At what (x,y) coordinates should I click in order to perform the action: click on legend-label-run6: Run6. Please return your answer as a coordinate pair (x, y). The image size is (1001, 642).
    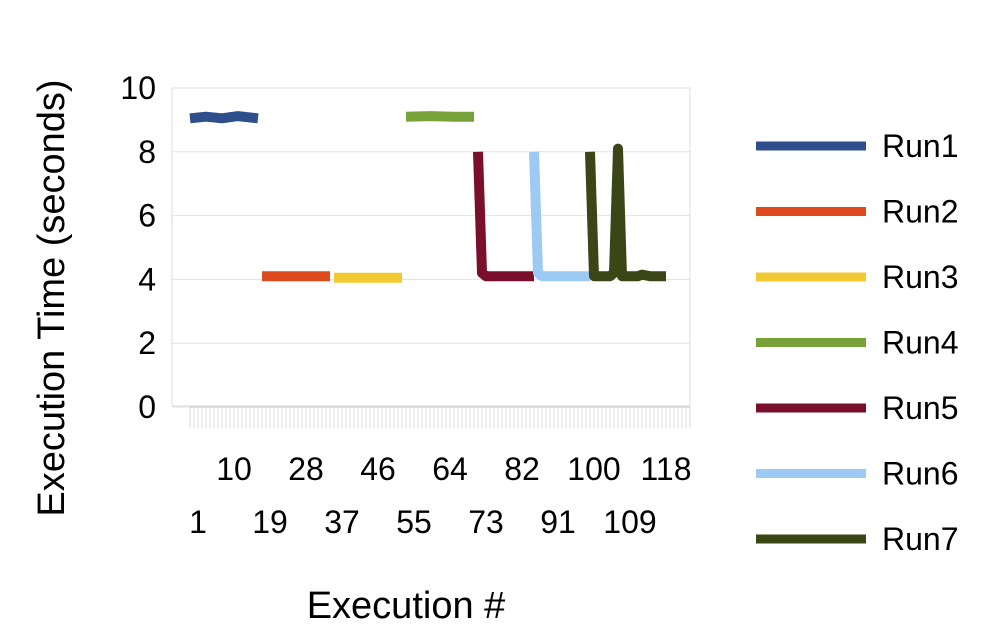
    Looking at the image, I should click on (920, 474).